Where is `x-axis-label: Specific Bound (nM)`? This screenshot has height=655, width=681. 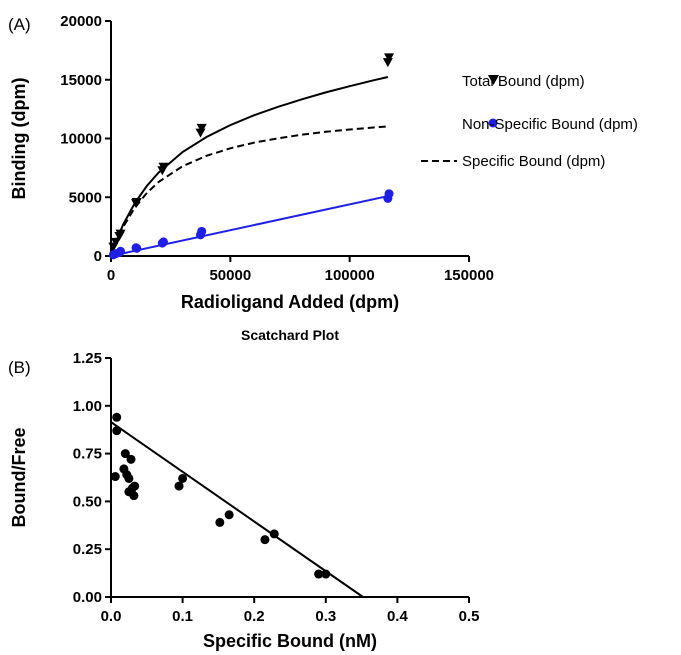 x-axis-label: Specific Bound (nM) is located at coordinates (290, 641).